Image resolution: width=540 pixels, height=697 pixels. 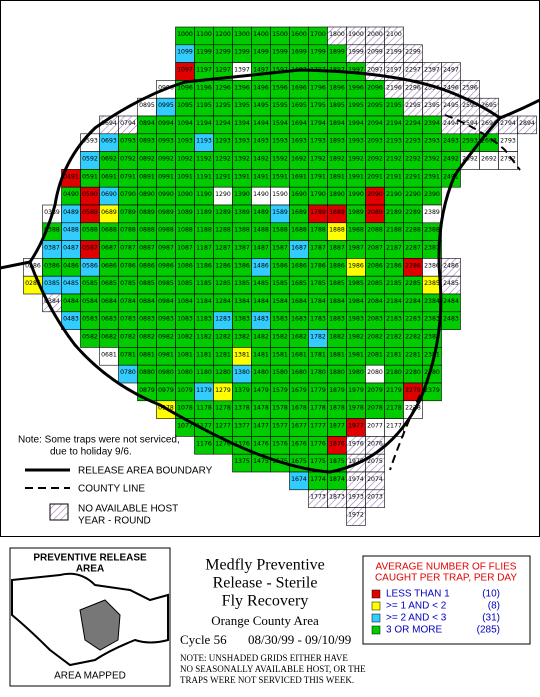 I want to click on cell-label: 1992, so click(x=356, y=159).